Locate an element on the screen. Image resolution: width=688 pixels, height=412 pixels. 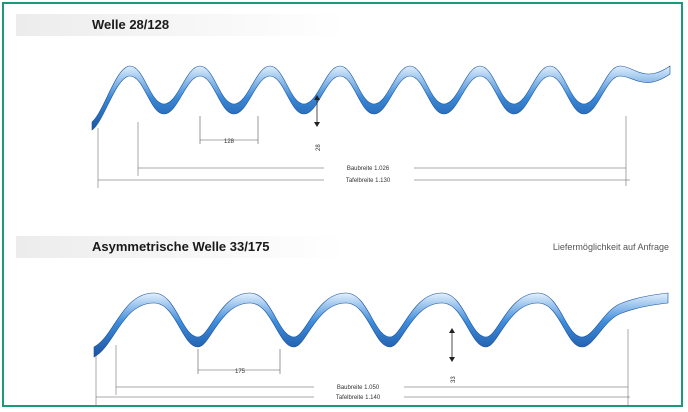
profile-2-pitch-label: 175 is located at coordinates (240, 372).